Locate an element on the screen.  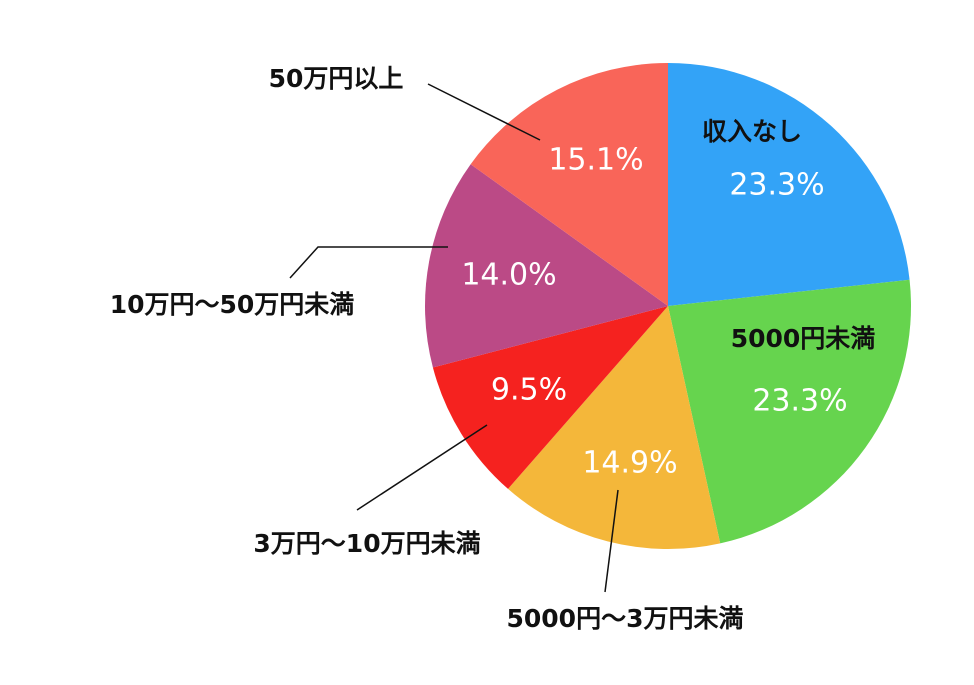
value-label: 15.1% is located at coordinates (595, 160).